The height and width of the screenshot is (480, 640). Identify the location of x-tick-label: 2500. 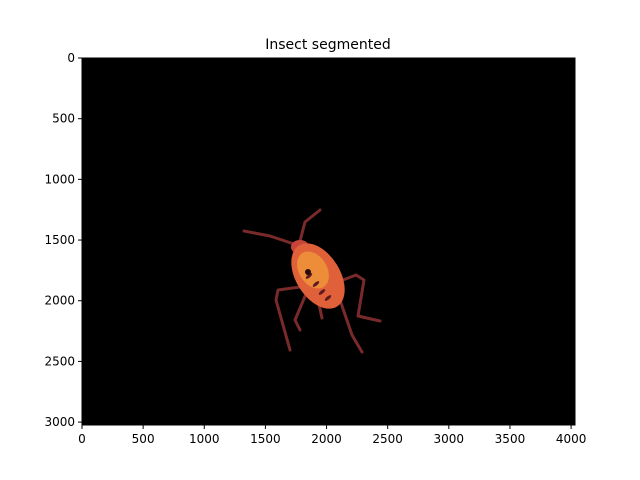
(387, 439).